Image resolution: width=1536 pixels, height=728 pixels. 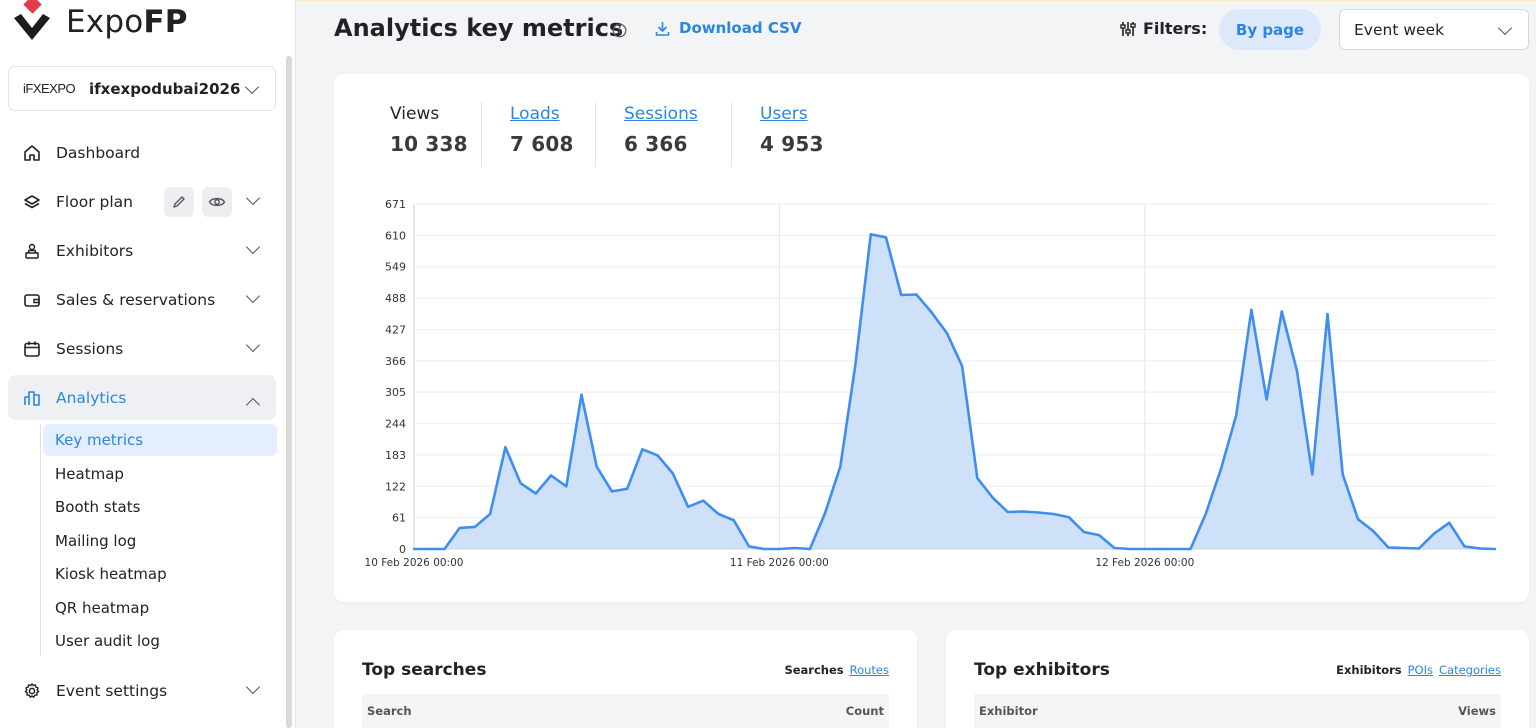 I want to click on stat-loads-link: Loads, so click(x=535, y=114).